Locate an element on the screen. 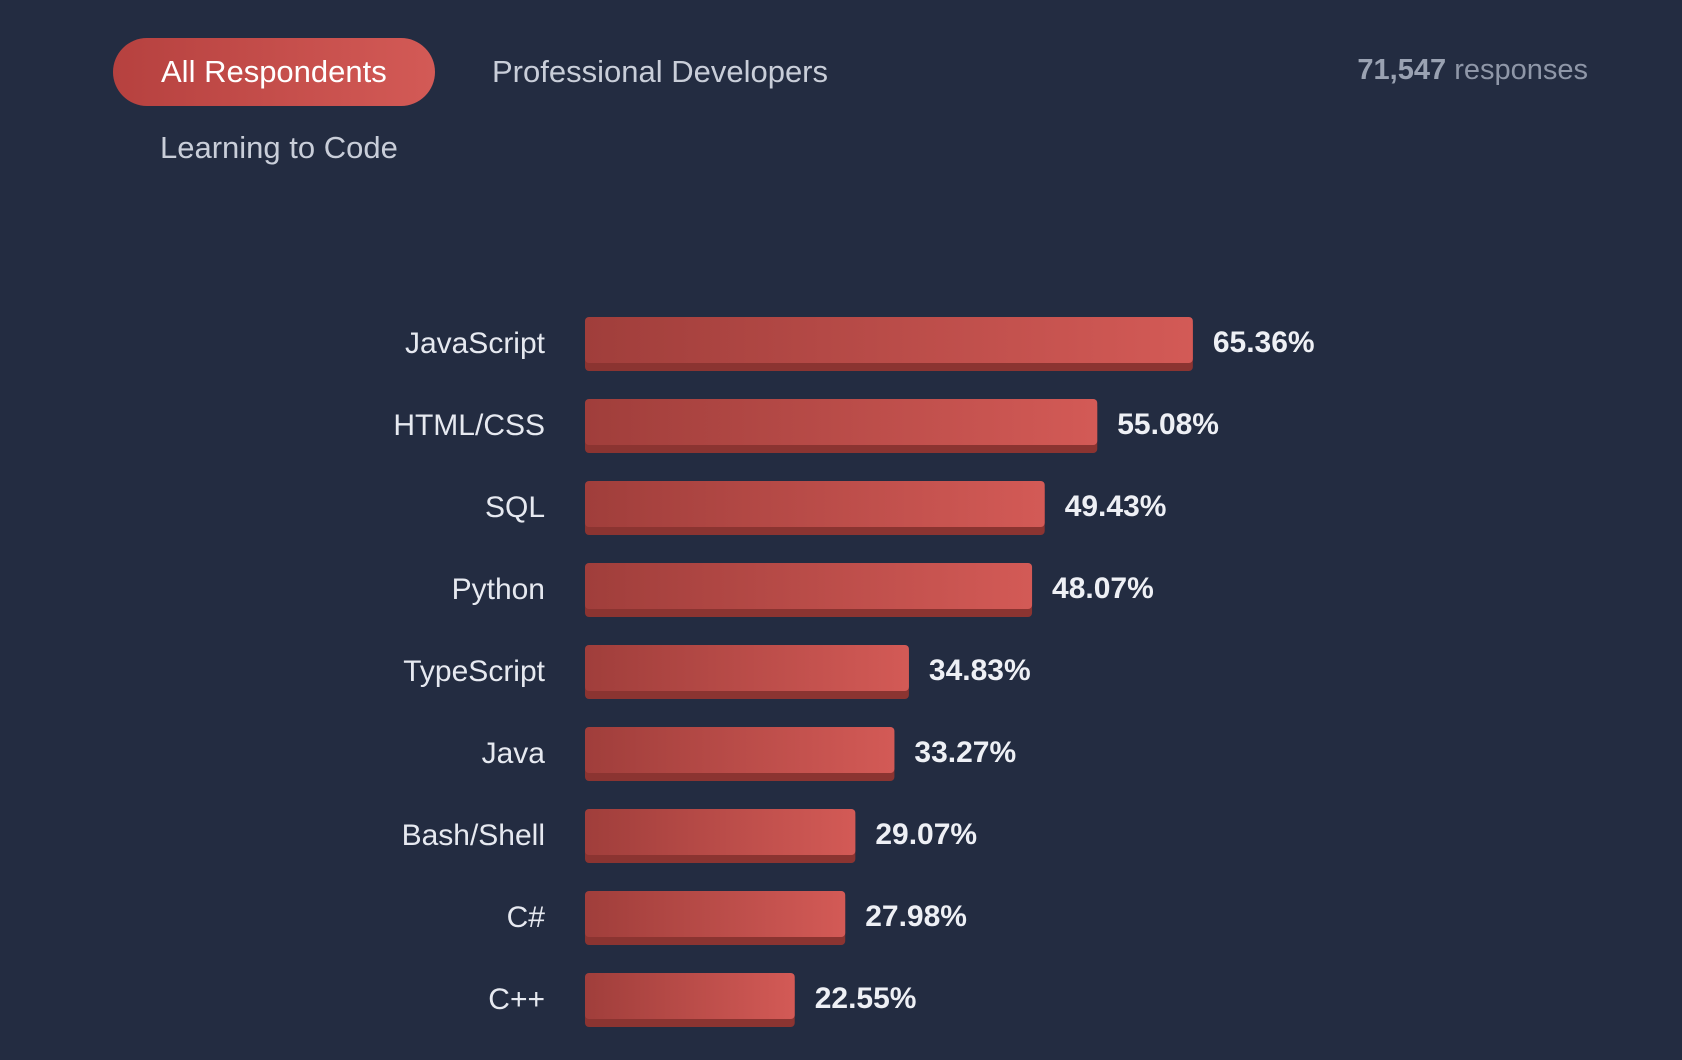  category-label: C++ is located at coordinates (516, 999).